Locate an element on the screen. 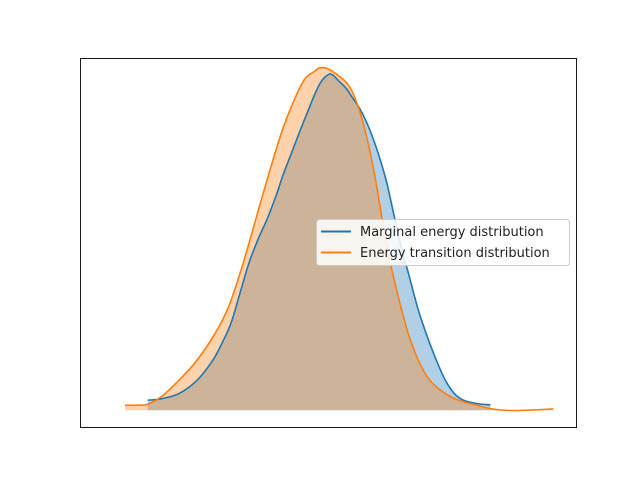  legend-box is located at coordinates (443, 242).